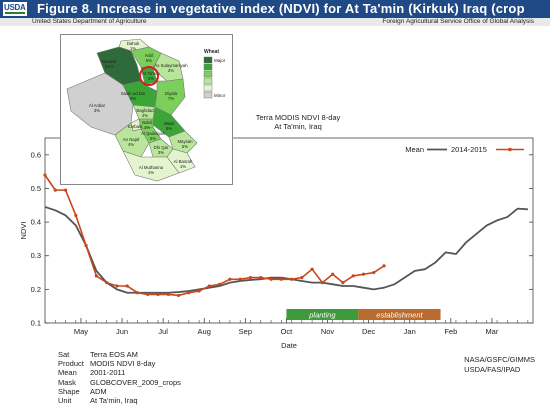 The width and height of the screenshot is (550, 411). What do you see at coordinates (36, 188) in the screenshot?
I see `y-tick-label: 0.5` at bounding box center [36, 188].